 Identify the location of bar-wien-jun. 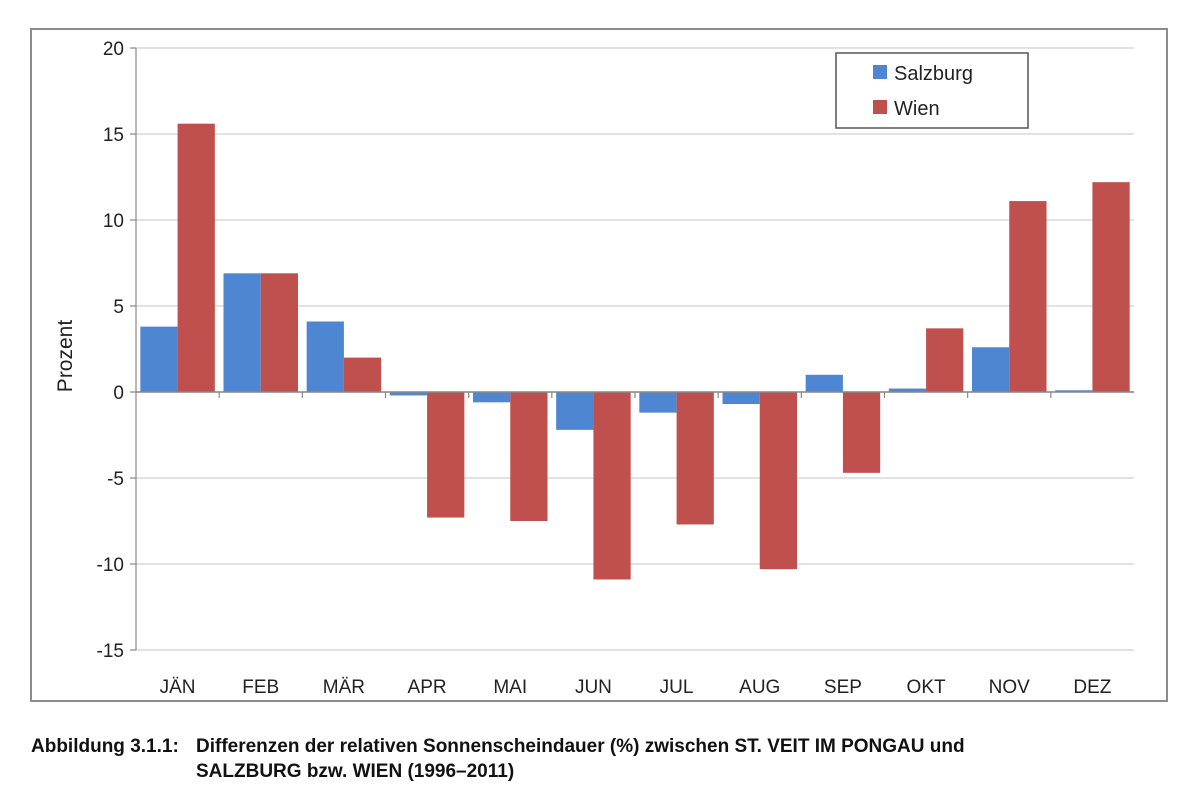
(612, 486).